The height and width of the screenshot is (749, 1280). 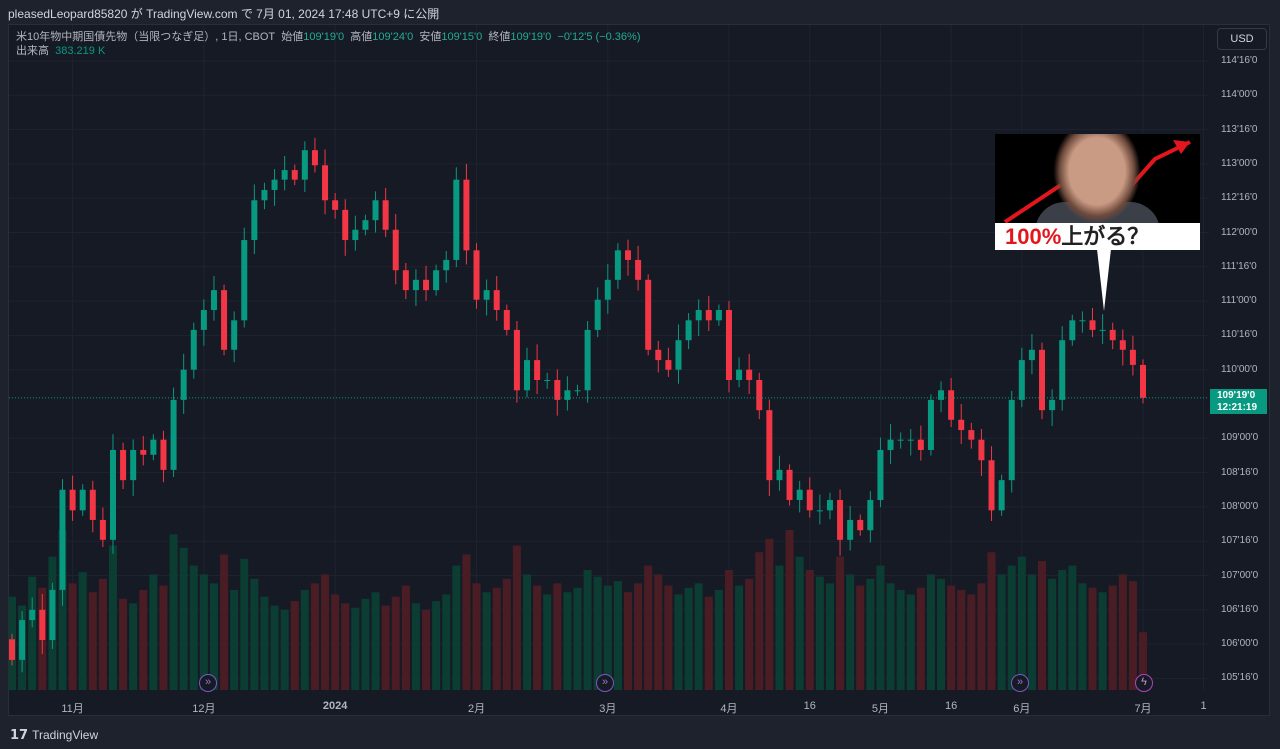 What do you see at coordinates (1239, 369) in the screenshot?
I see `price-tick-label: 110'00'0` at bounding box center [1239, 369].